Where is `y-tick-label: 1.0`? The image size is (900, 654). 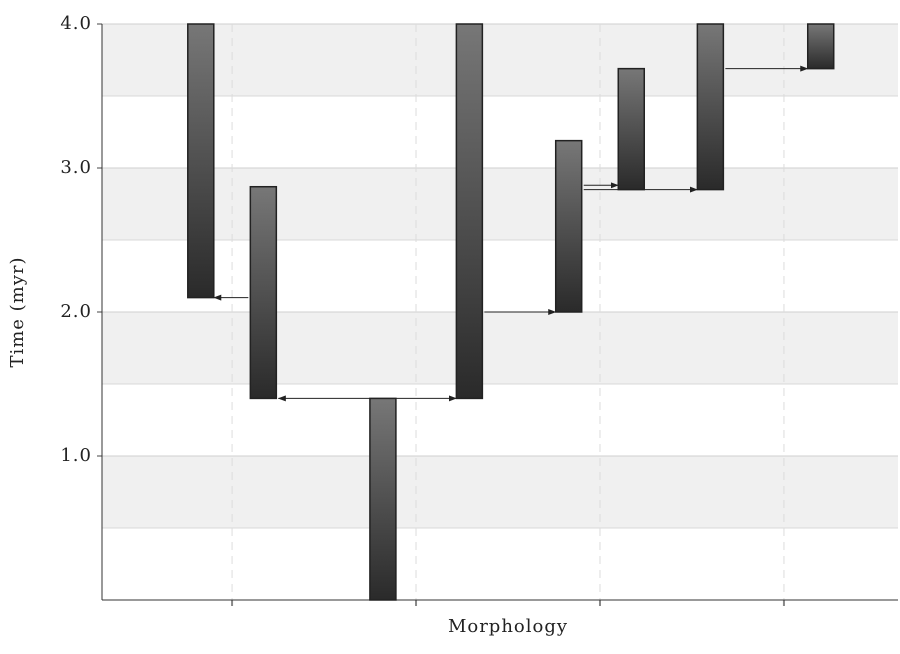 y-tick-label: 1.0 is located at coordinates (76, 455).